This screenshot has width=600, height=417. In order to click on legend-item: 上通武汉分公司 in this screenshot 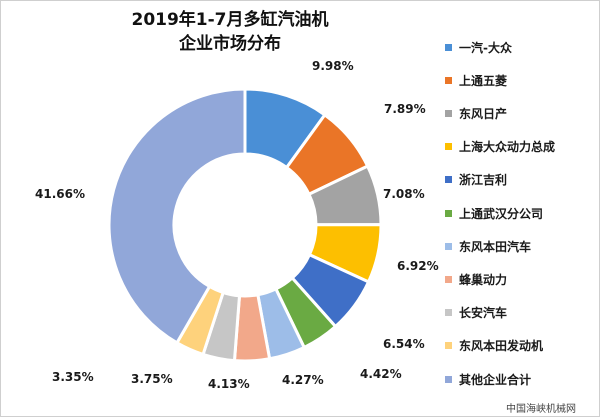, I will do `click(494, 213)`.